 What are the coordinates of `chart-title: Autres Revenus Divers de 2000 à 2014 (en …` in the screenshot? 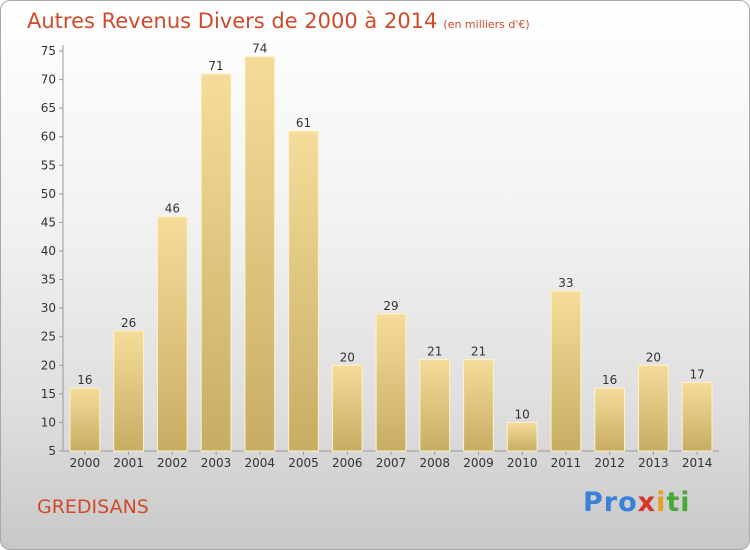 It's located at (278, 21).